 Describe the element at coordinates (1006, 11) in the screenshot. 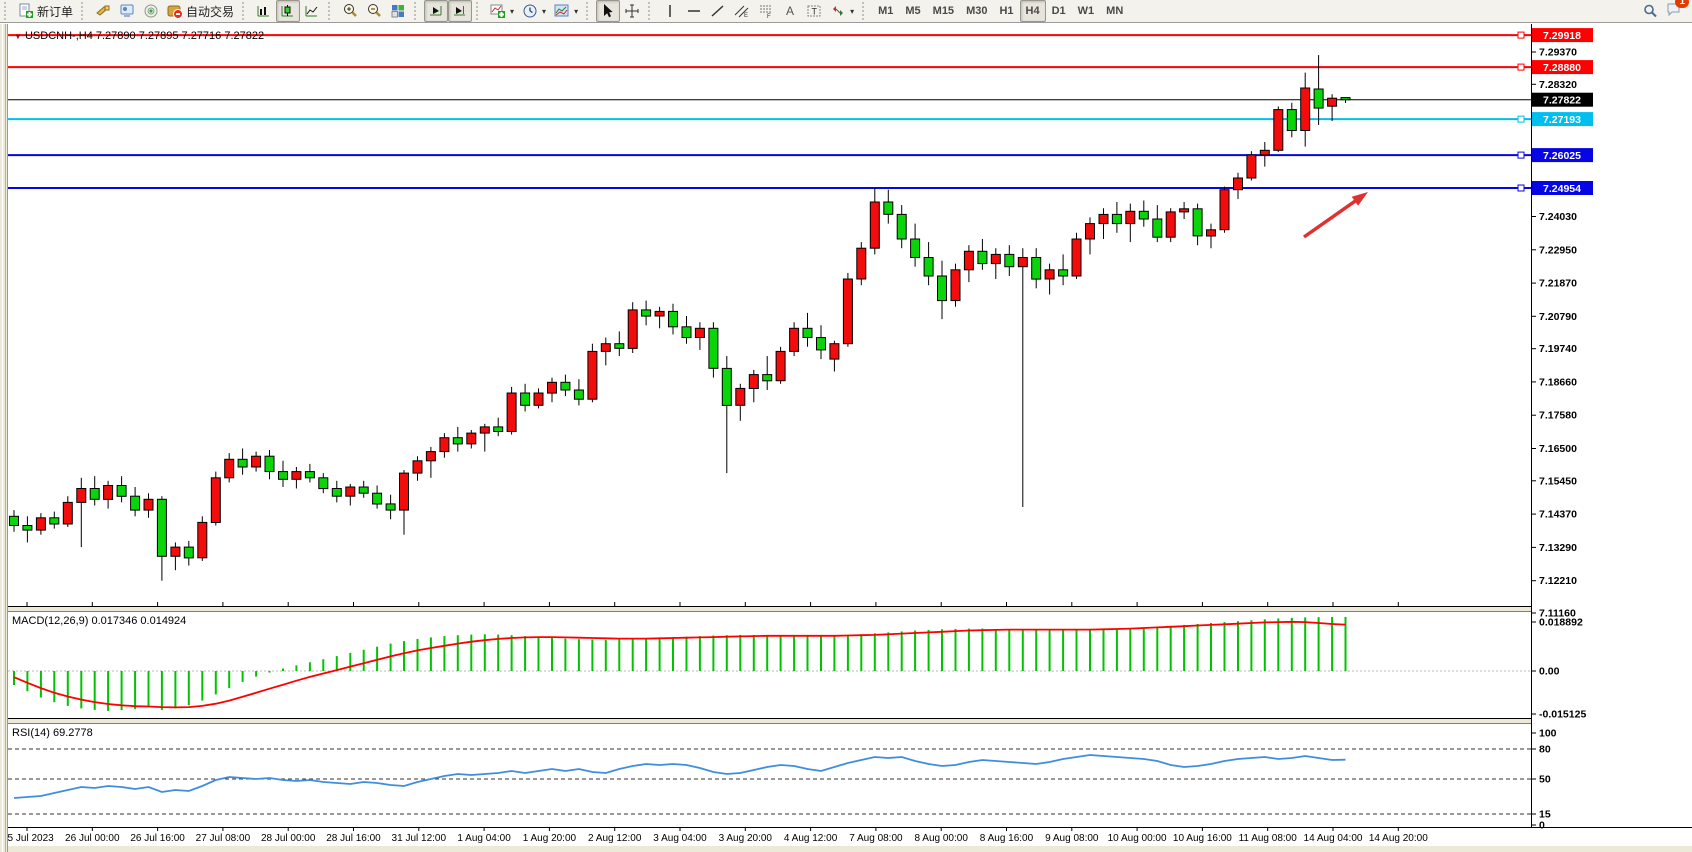

I see `timeframe-h1-button: H1` at that location.